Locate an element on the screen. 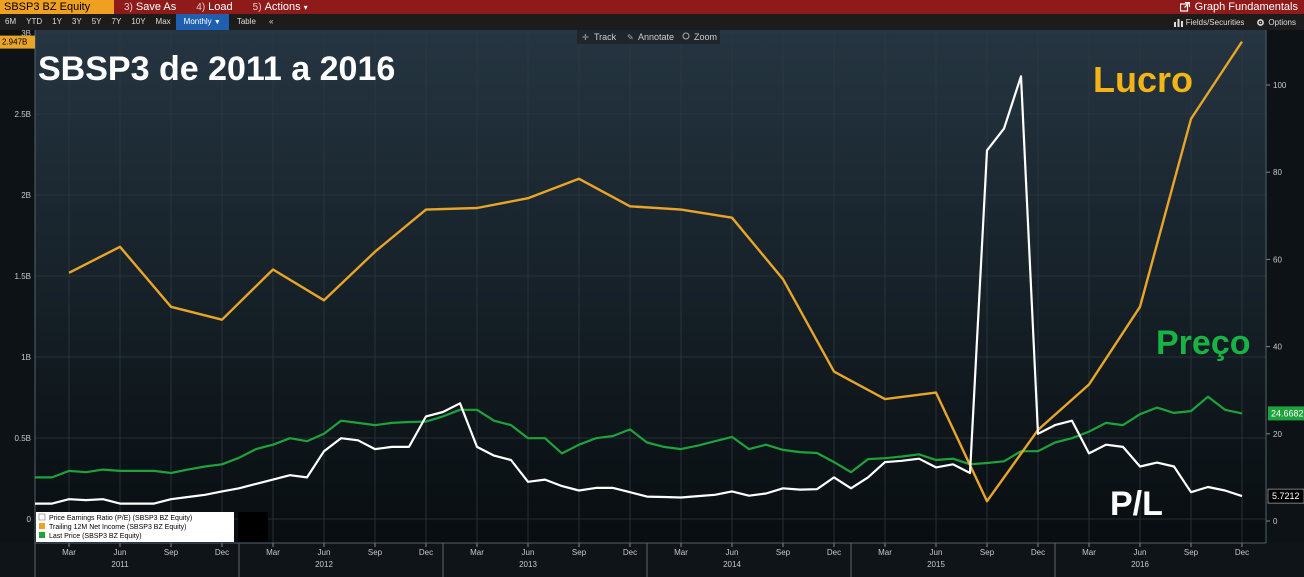 The image size is (1304, 577). legend-swatch-price is located at coordinates (42, 535).